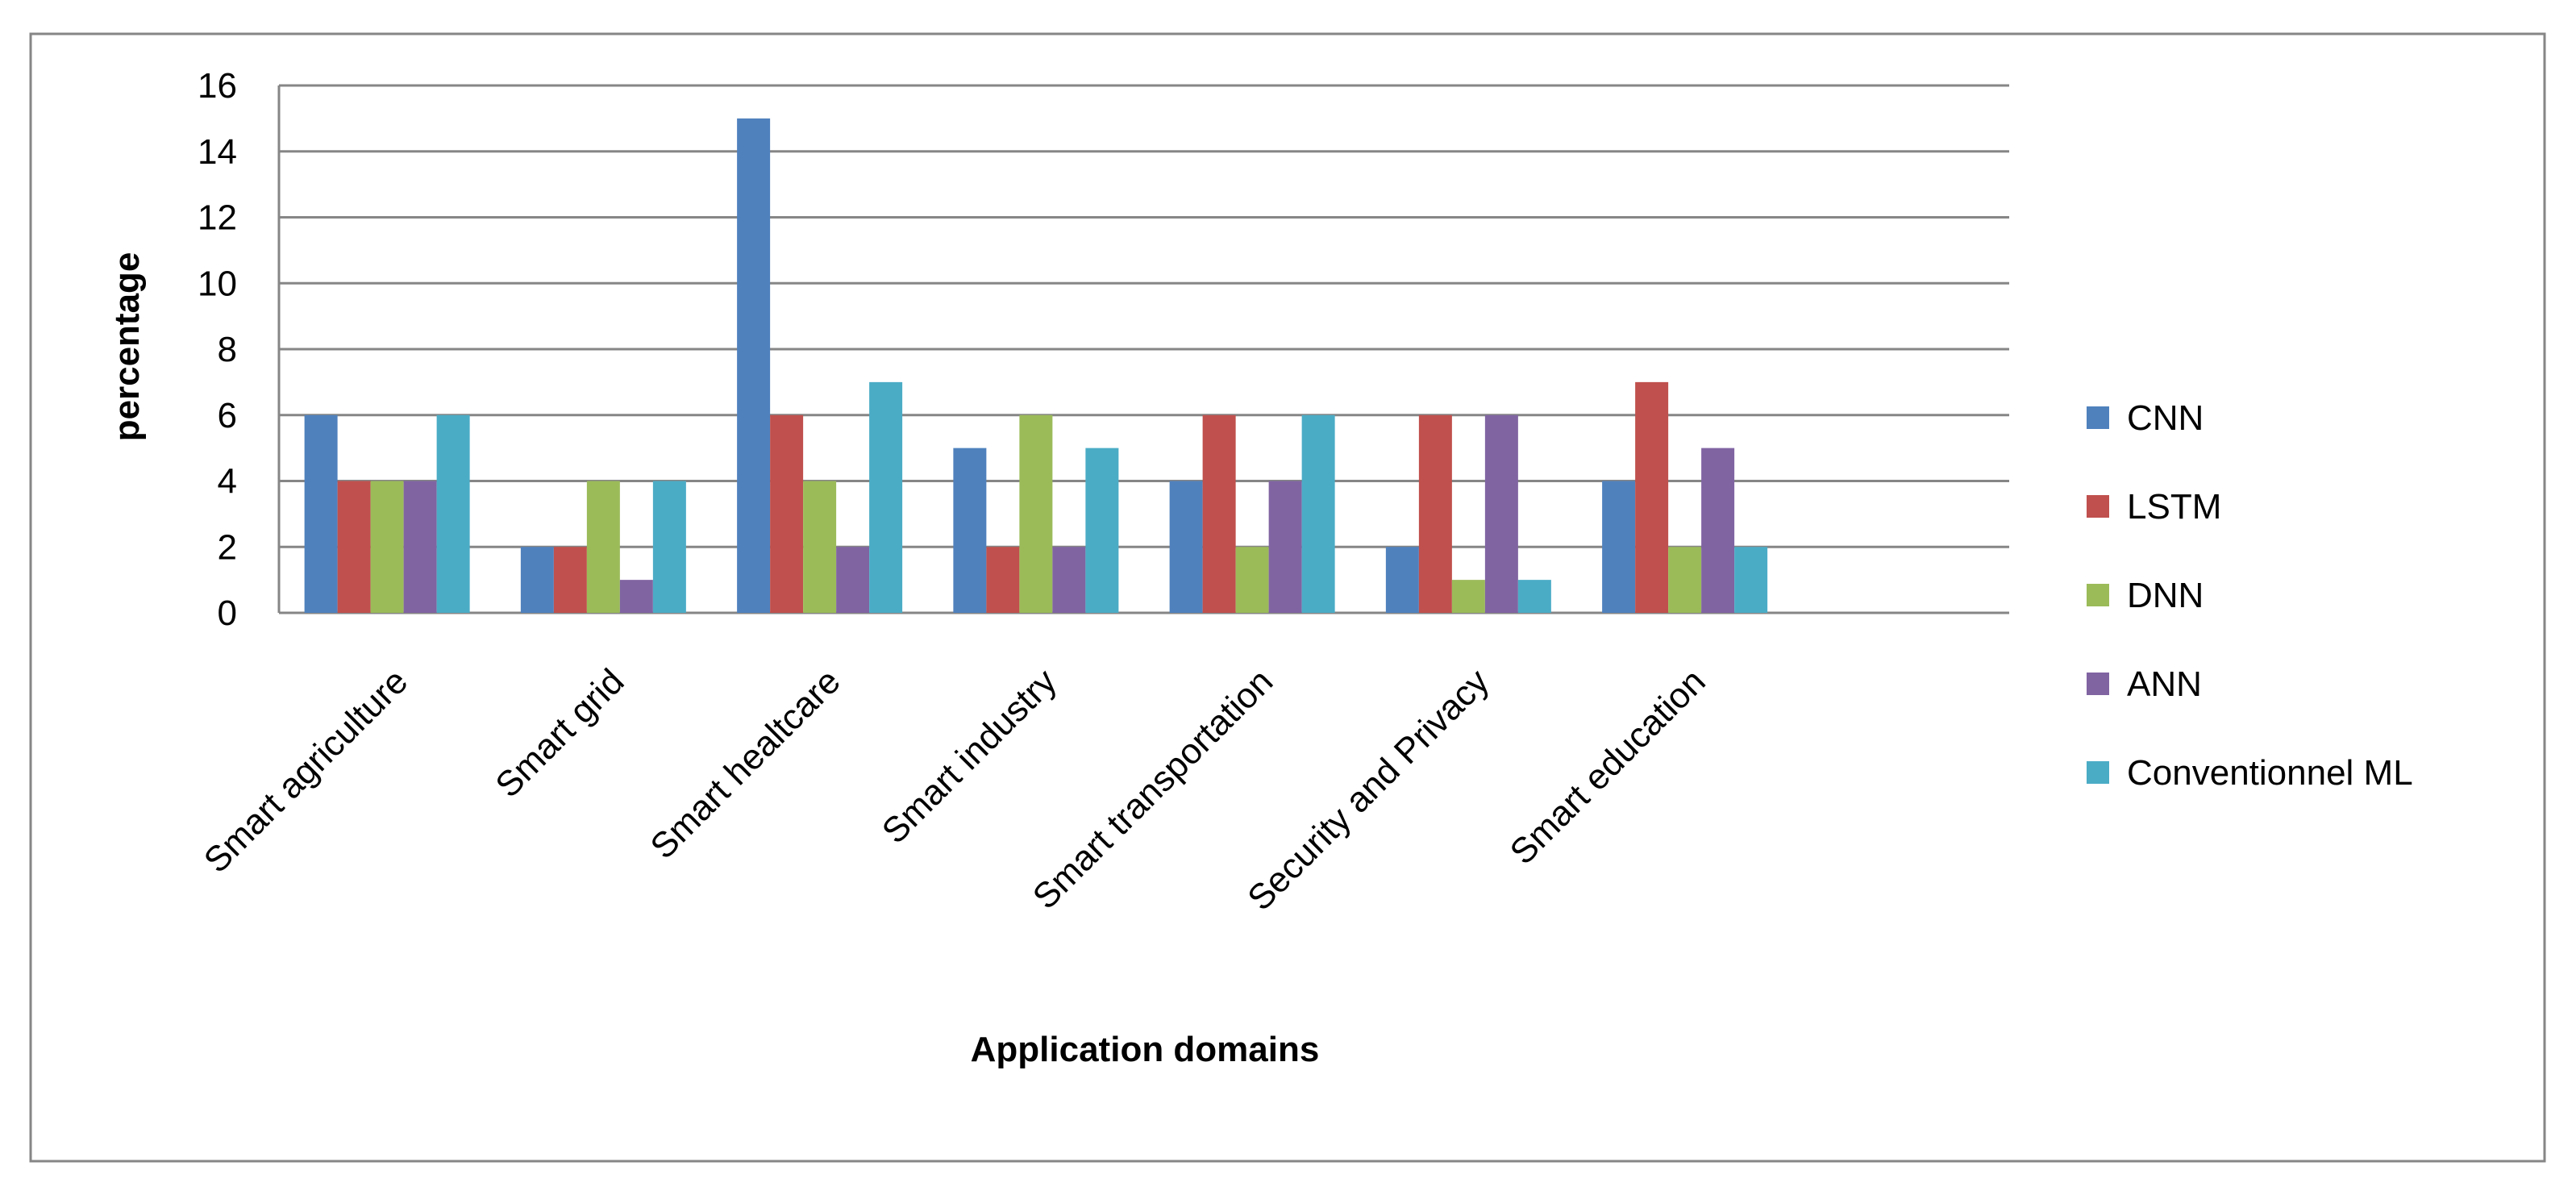 This screenshot has height=1191, width=2576. What do you see at coordinates (1145, 1049) in the screenshot?
I see `x-axis-title: Application domains` at bounding box center [1145, 1049].